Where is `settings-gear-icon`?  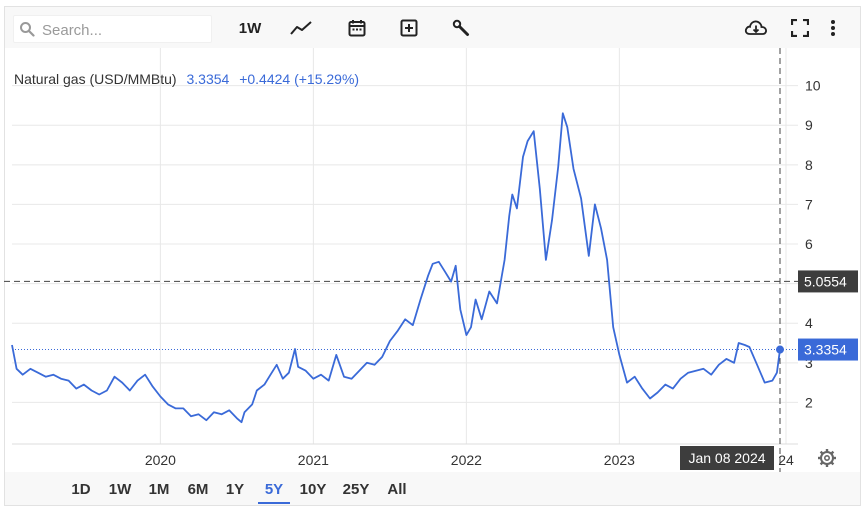
settings-gear-icon is located at coordinates (827, 458).